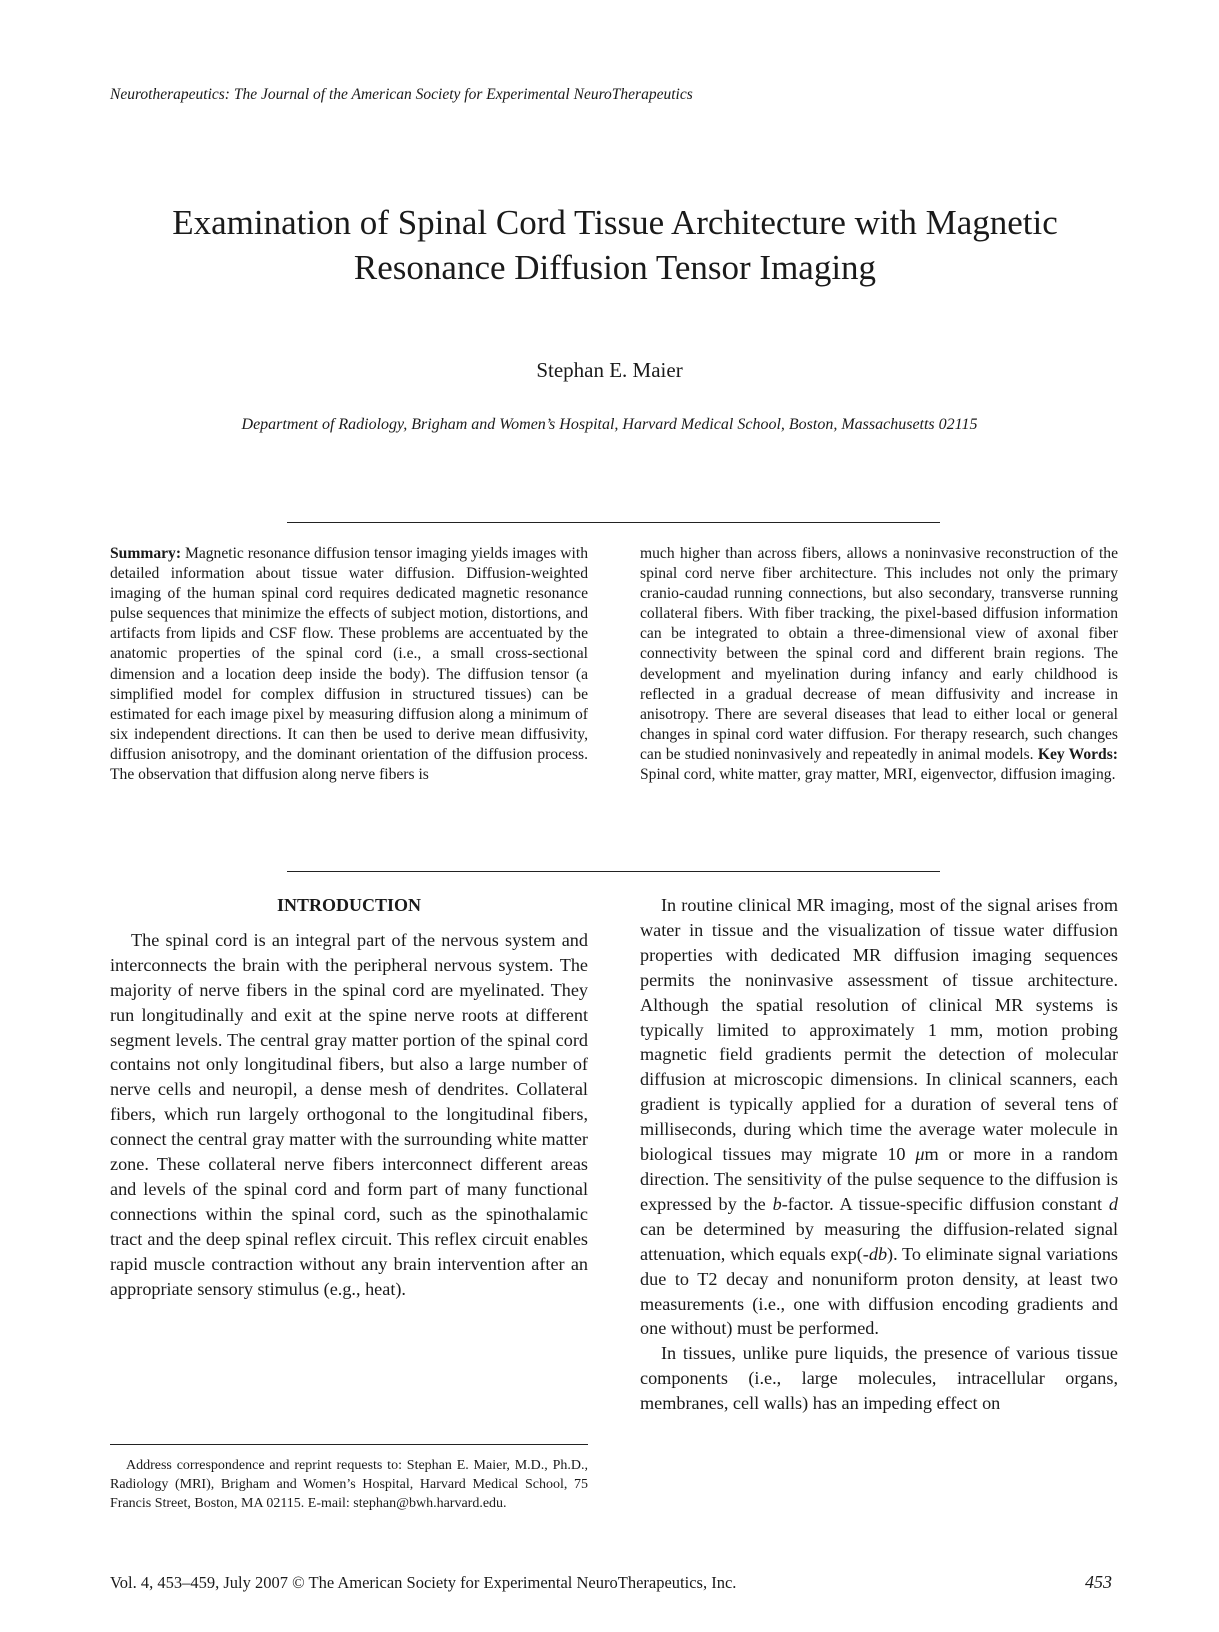 Image resolution: width=1219 pixels, height=1632 pixels. Describe the element at coordinates (349, 905) in the screenshot. I see `section-heading: INTRODUCTION` at that location.